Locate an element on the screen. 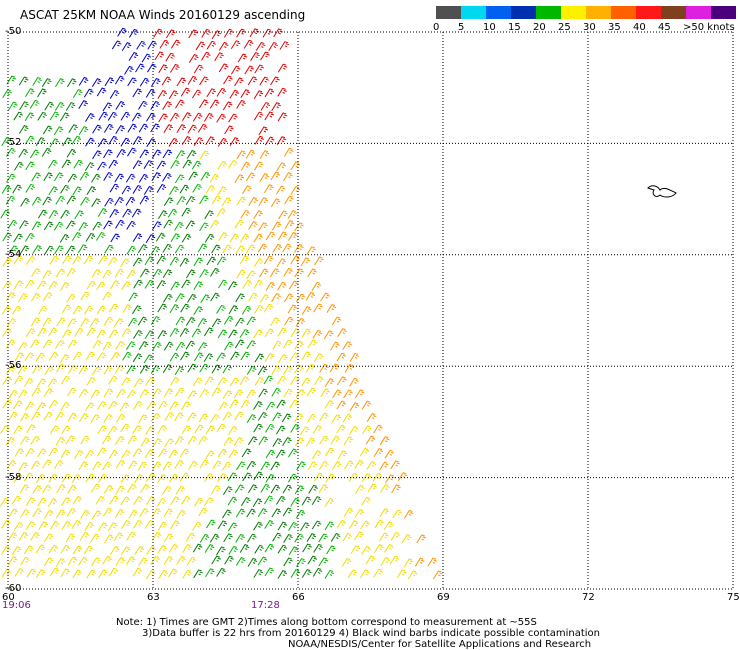  lon-tick-label: 63 is located at coordinates (153, 597).